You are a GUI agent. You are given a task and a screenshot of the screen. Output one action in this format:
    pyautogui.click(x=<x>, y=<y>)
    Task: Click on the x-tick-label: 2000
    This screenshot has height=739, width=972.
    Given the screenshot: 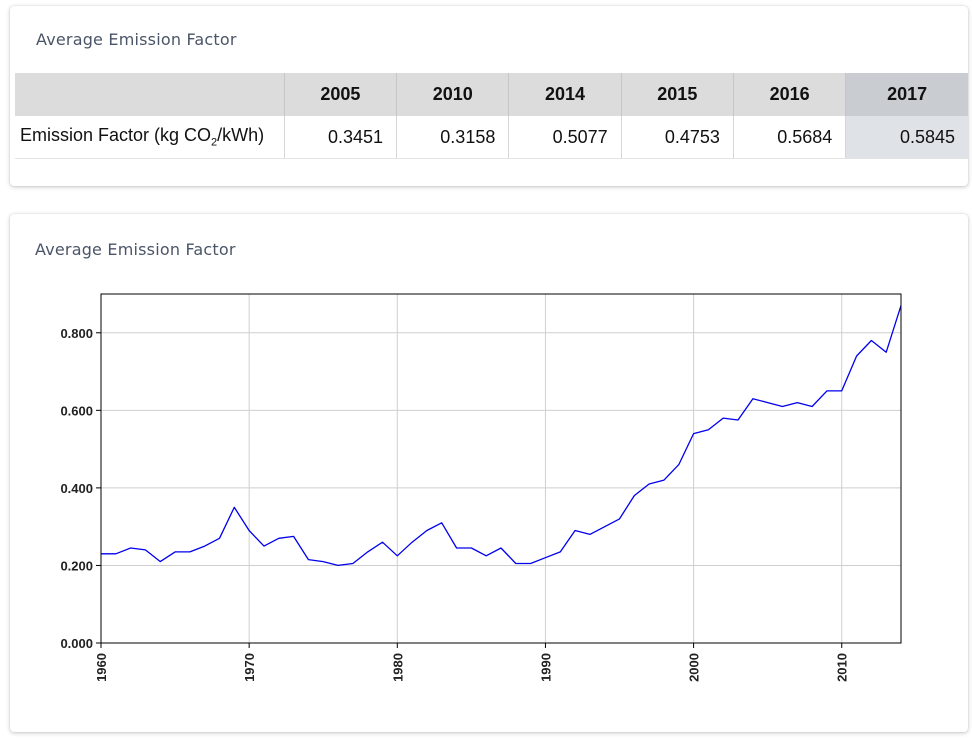 What is the action you would take?
    pyautogui.click(x=694, y=667)
    